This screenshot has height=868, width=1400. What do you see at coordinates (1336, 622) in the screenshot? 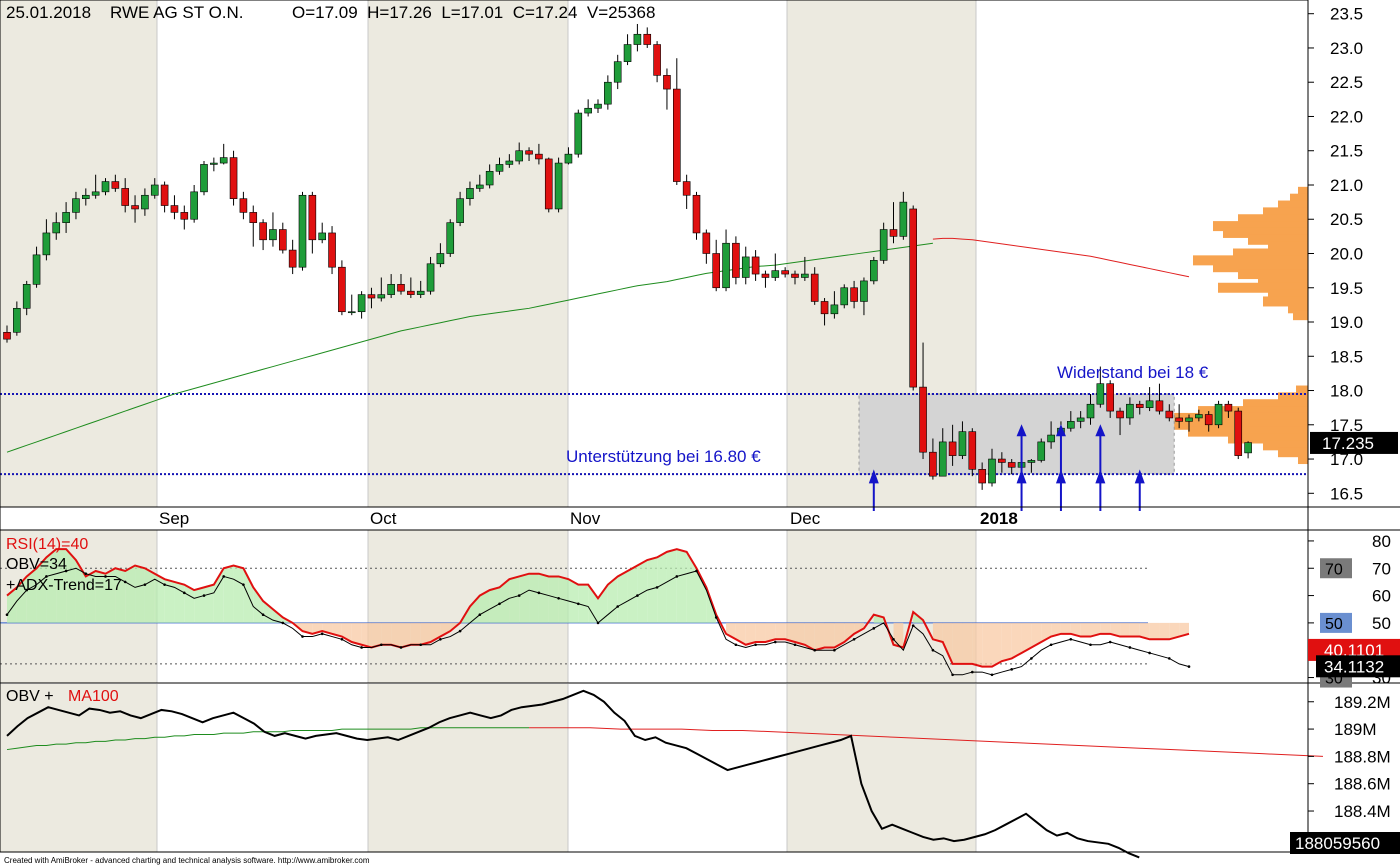
I see `indicator-badge` at bounding box center [1336, 622].